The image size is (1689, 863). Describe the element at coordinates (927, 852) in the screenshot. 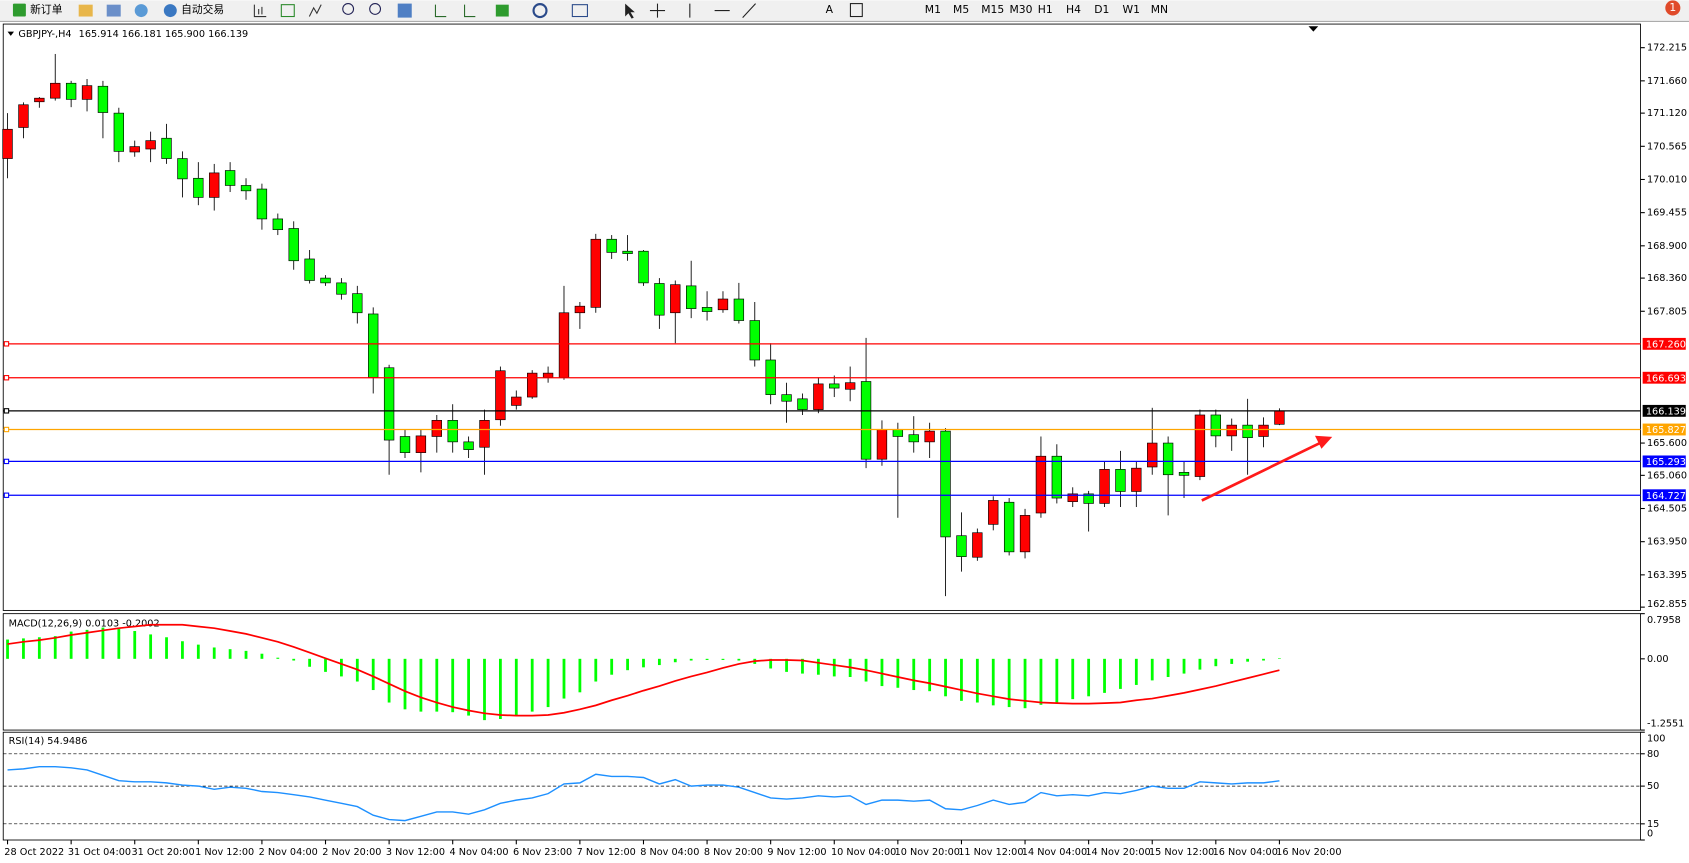

I see `x-tick-label: 10 Nov 20:00` at that location.